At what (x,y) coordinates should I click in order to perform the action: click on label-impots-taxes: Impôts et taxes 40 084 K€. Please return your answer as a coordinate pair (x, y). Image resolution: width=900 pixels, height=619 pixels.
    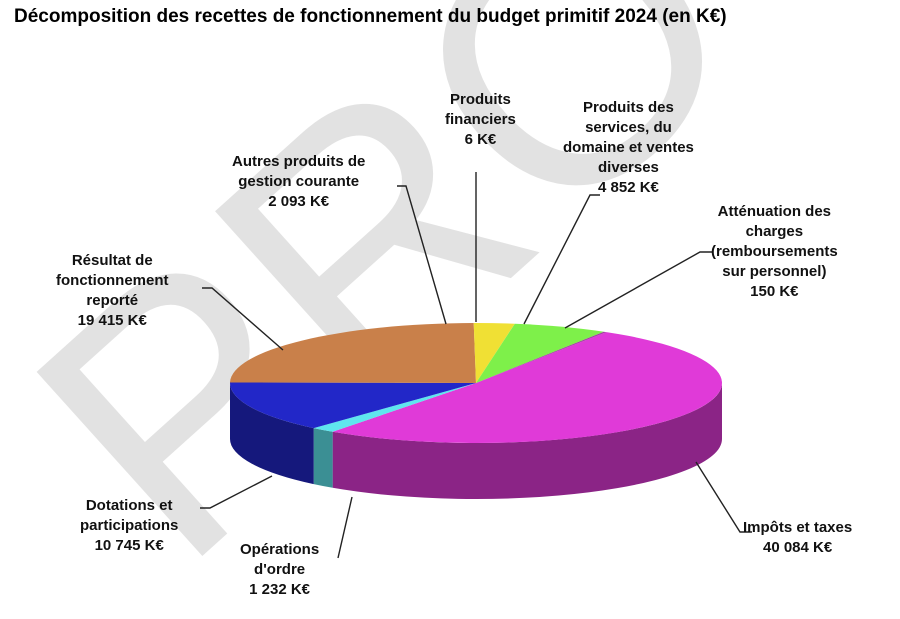
    Looking at the image, I should click on (798, 537).